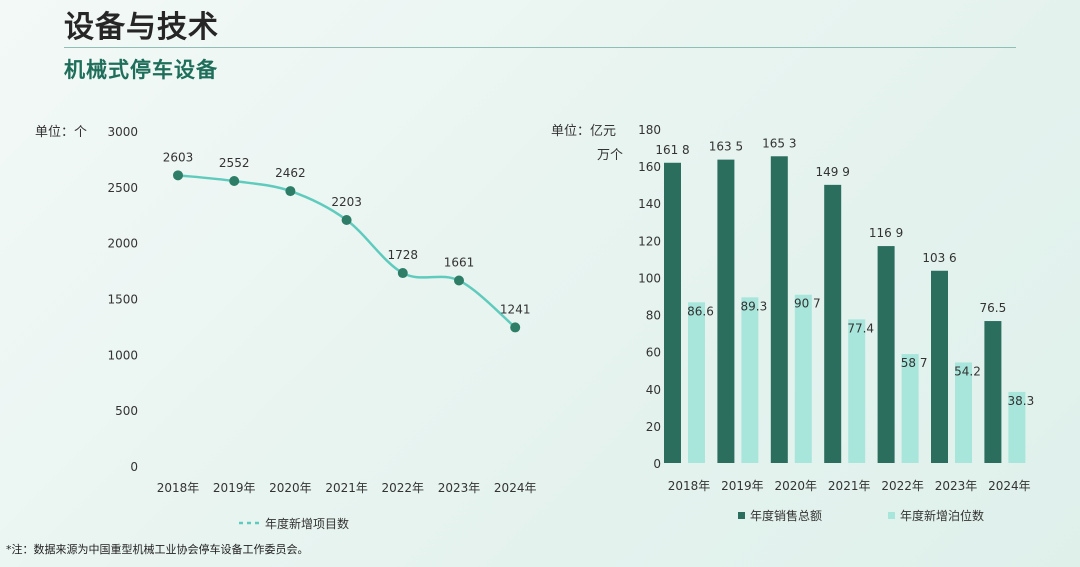  I want to click on section-title: 机械式停车设备, so click(141, 70).